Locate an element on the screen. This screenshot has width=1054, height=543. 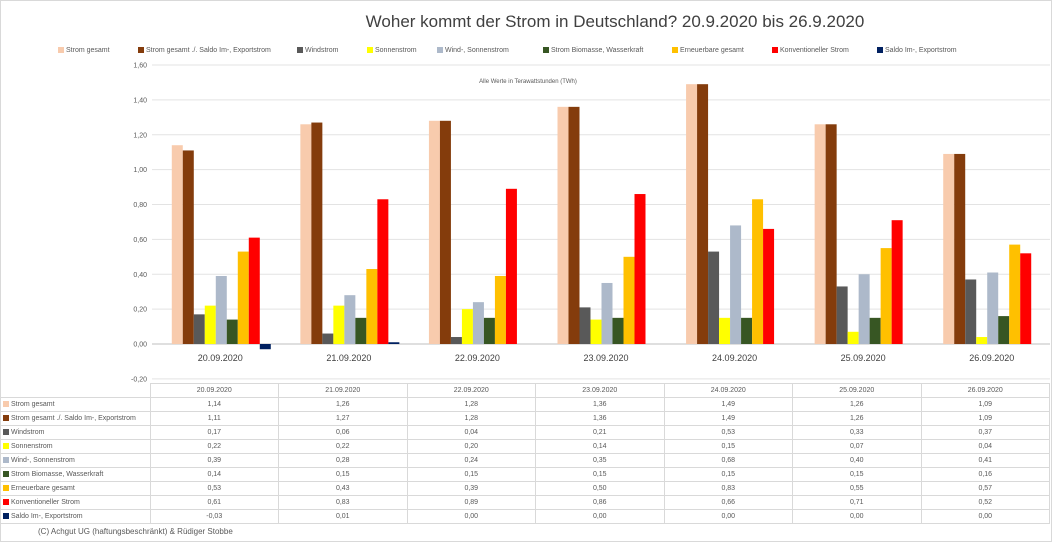
table-cell: 1,09 is located at coordinates (985, 418).